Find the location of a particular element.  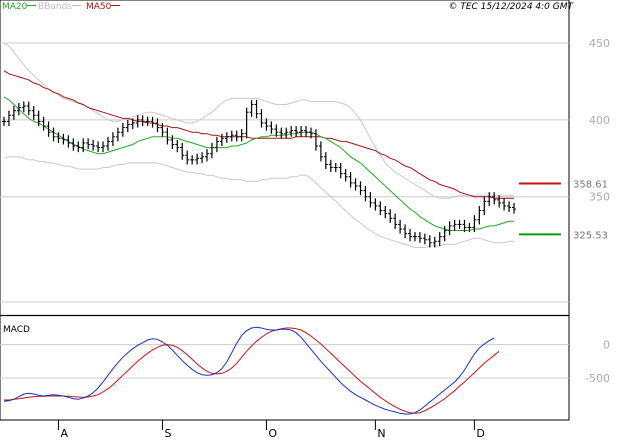

price-y-tick-label: 400 is located at coordinates (599, 120).